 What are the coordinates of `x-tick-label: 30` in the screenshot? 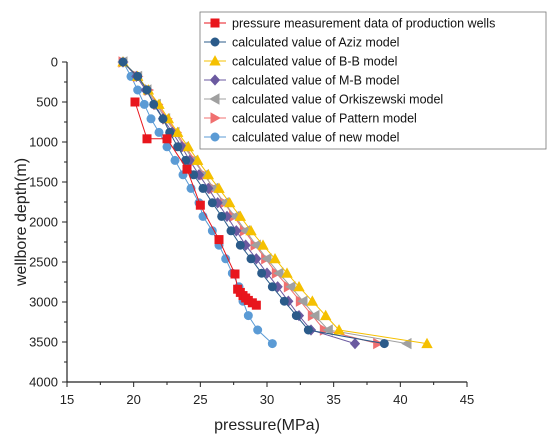 It's located at (267, 399).